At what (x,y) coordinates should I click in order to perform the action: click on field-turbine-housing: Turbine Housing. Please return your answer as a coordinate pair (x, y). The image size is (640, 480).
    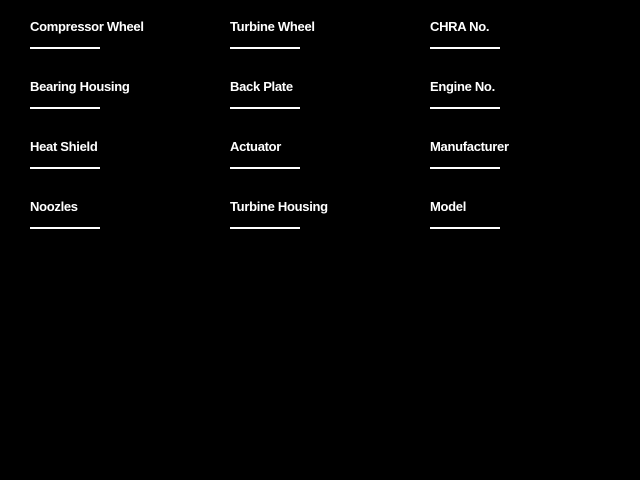
    Looking at the image, I should click on (325, 214).